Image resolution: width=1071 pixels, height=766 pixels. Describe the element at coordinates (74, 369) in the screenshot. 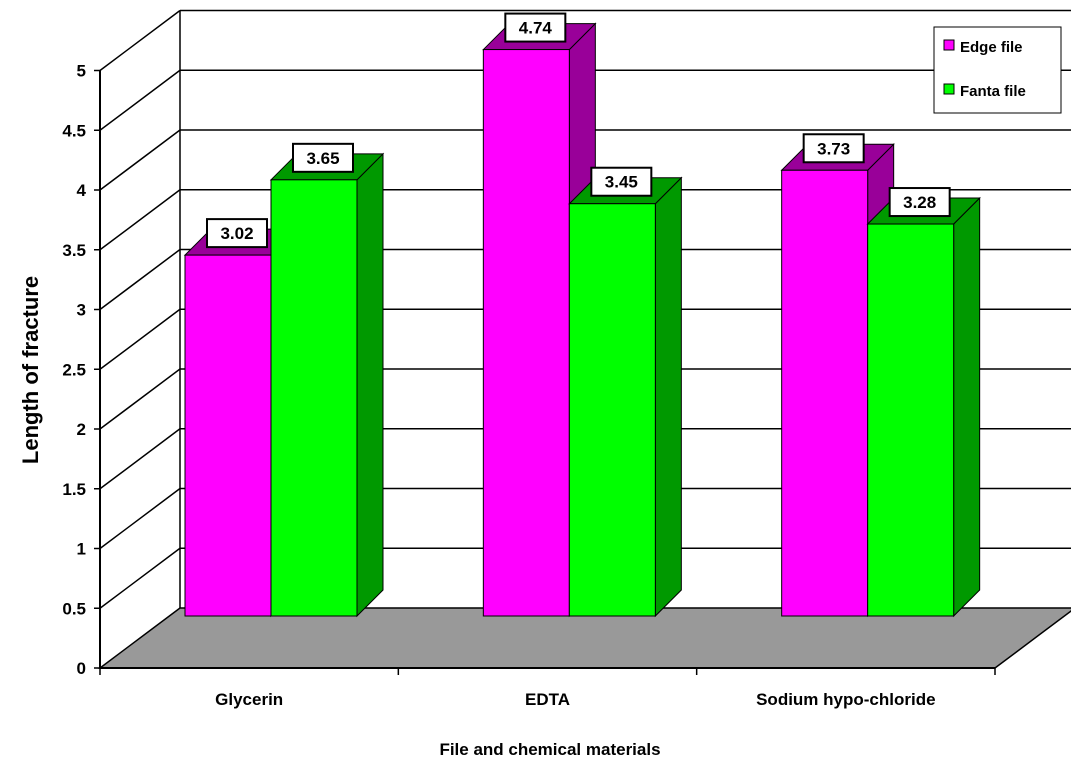

I see `y-tick-label: 2.5` at that location.